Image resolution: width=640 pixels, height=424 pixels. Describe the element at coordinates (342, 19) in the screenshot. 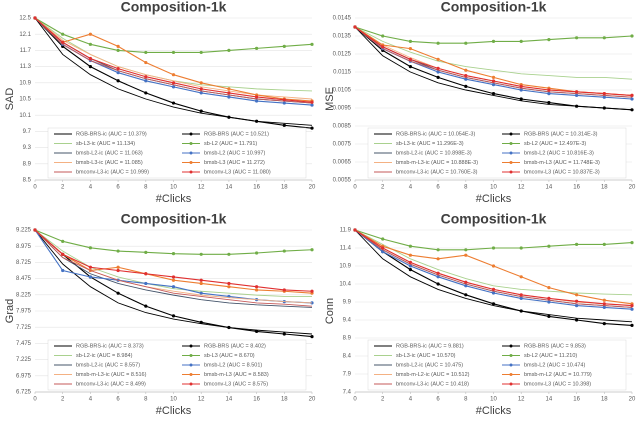

I see `y-tick-label: 0.0145` at that location.